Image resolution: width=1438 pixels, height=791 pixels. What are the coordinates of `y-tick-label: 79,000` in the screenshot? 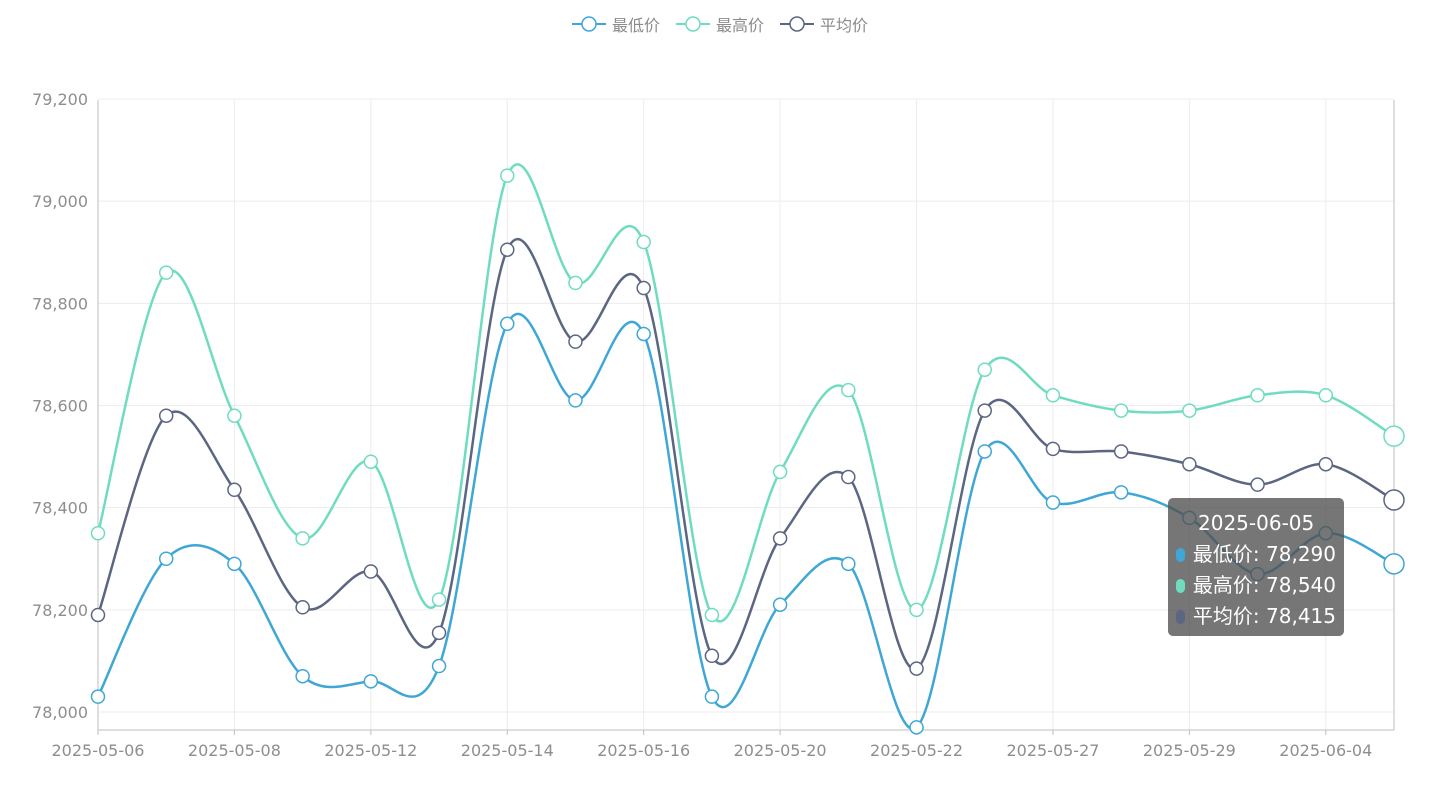 It's located at (60, 201).